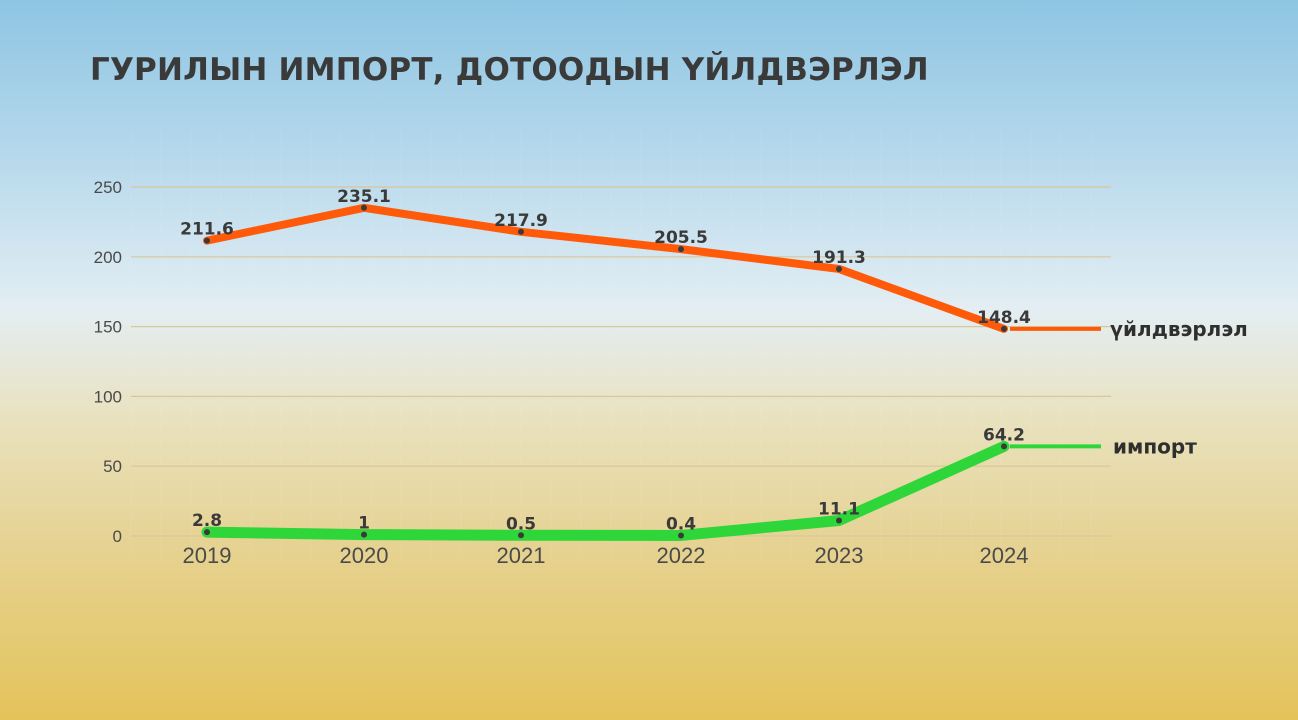 The image size is (1298, 720). What do you see at coordinates (681, 555) in the screenshot?
I see `x-tick-label: 2022` at bounding box center [681, 555].